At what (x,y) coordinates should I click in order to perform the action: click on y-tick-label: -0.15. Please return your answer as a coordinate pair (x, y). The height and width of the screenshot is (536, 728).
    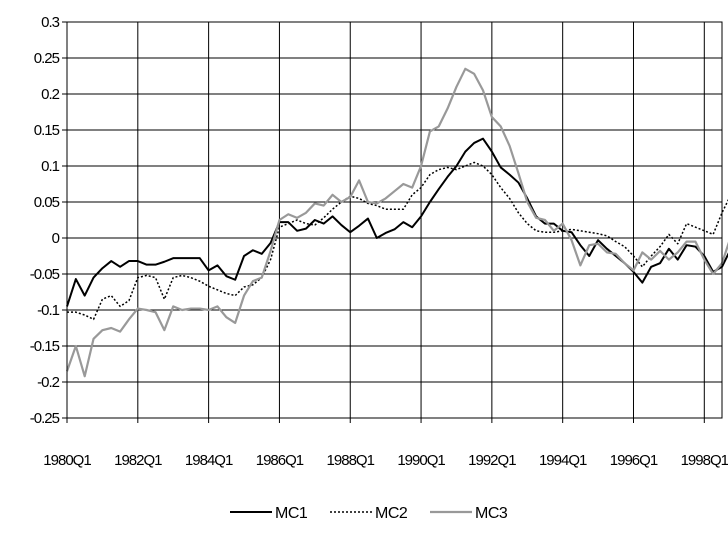
    Looking at the image, I should click on (45, 346).